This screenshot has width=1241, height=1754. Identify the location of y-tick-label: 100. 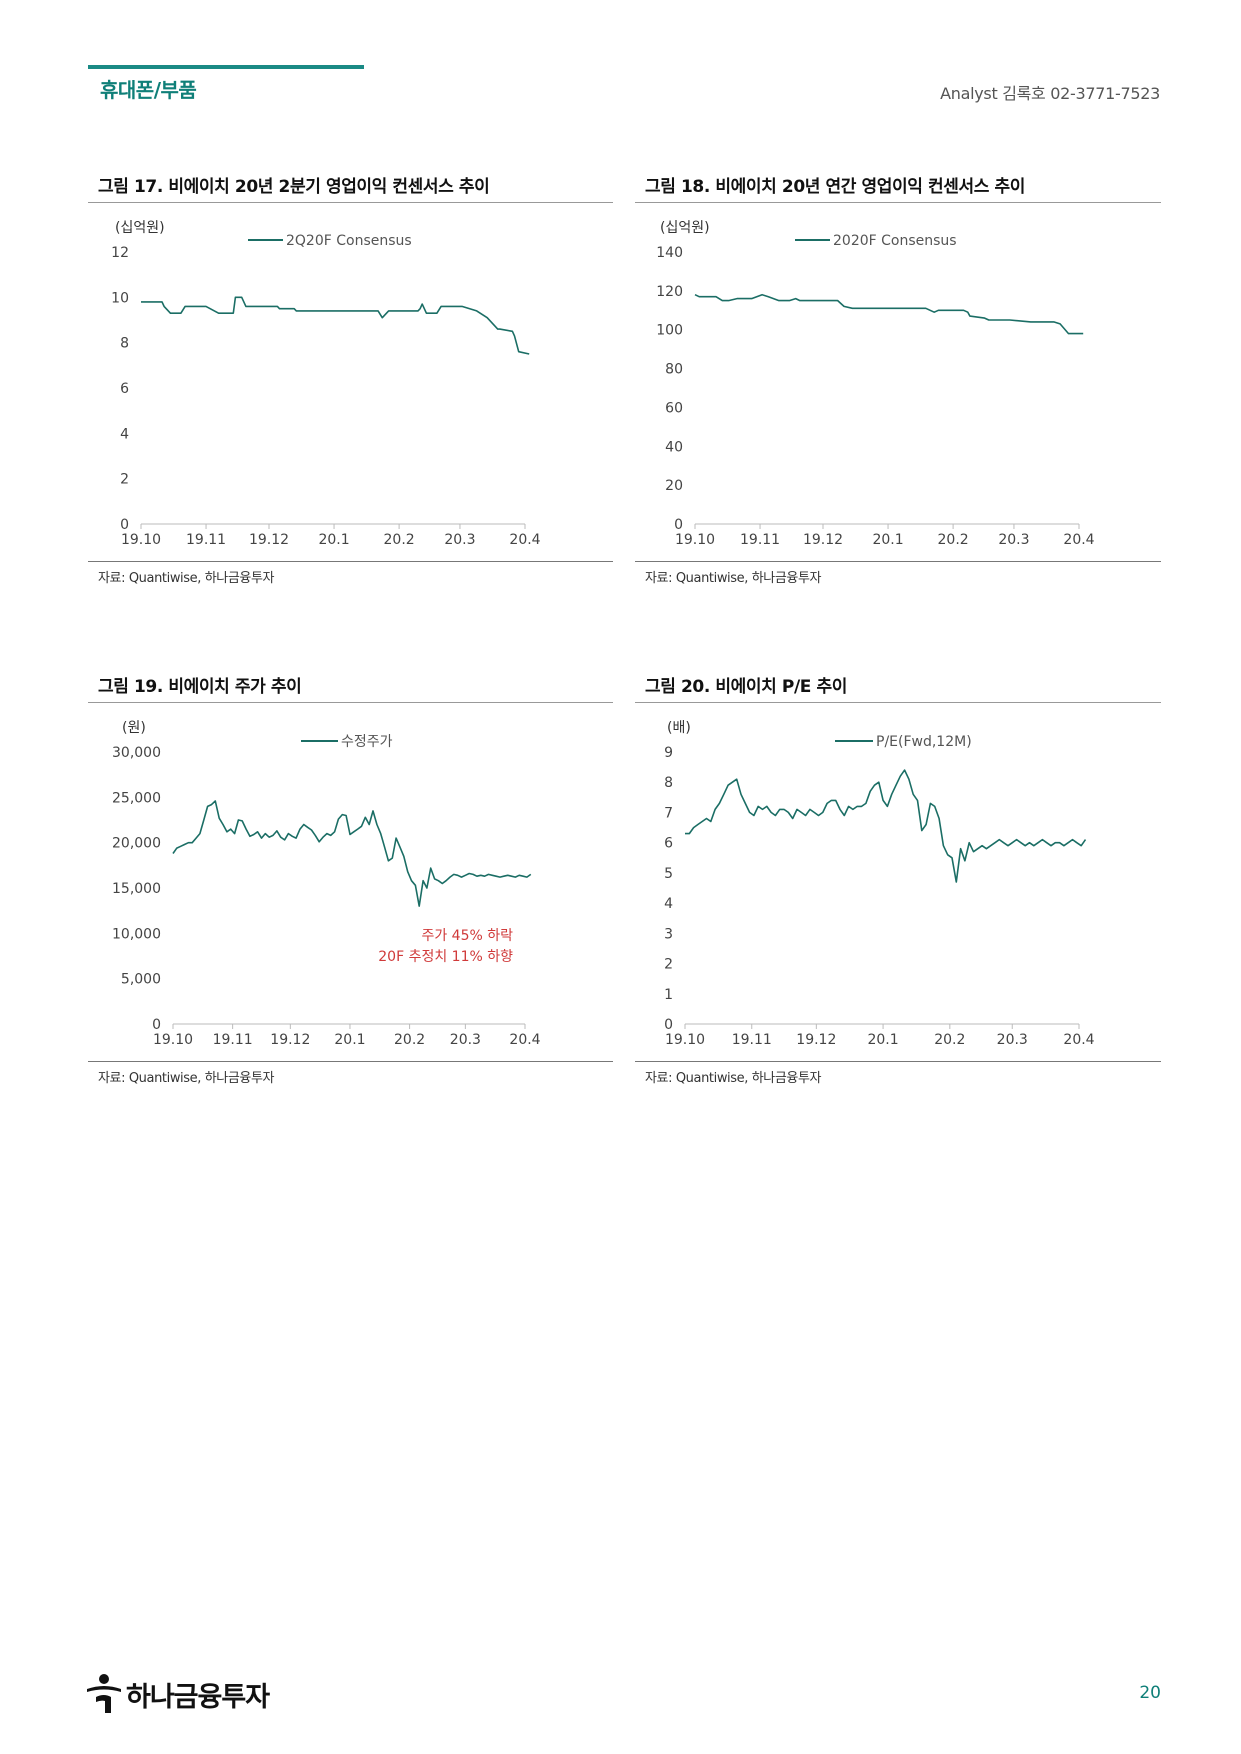
(669, 331).